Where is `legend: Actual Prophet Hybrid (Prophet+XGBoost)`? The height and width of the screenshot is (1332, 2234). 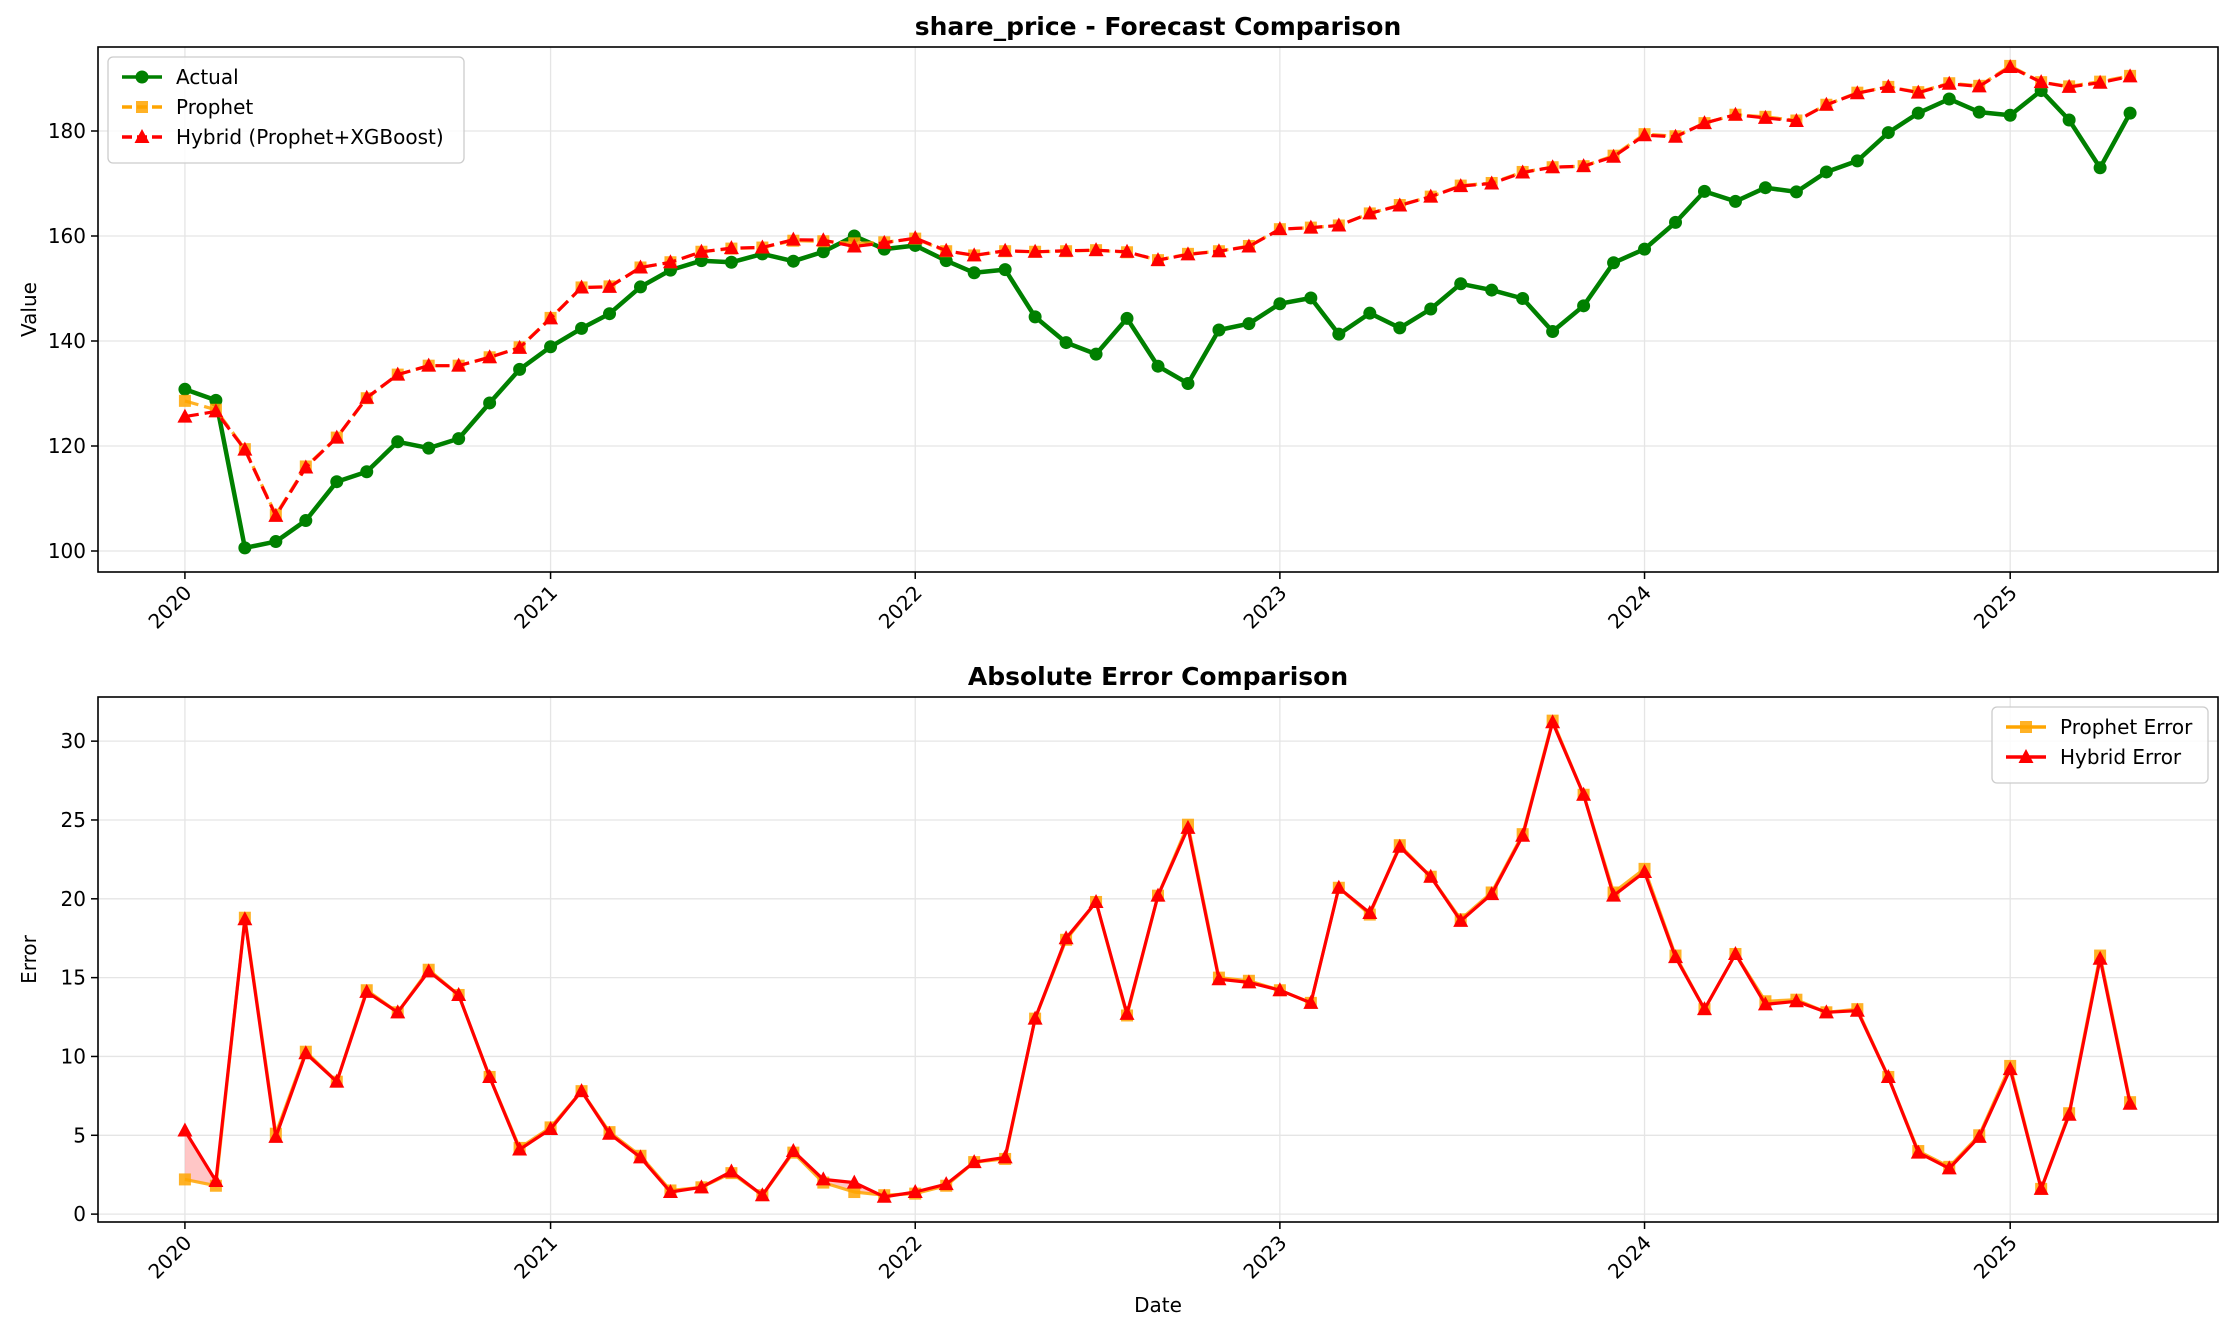 legend: Actual Prophet Hybrid (Prophet+XGBoost) is located at coordinates (286, 110).